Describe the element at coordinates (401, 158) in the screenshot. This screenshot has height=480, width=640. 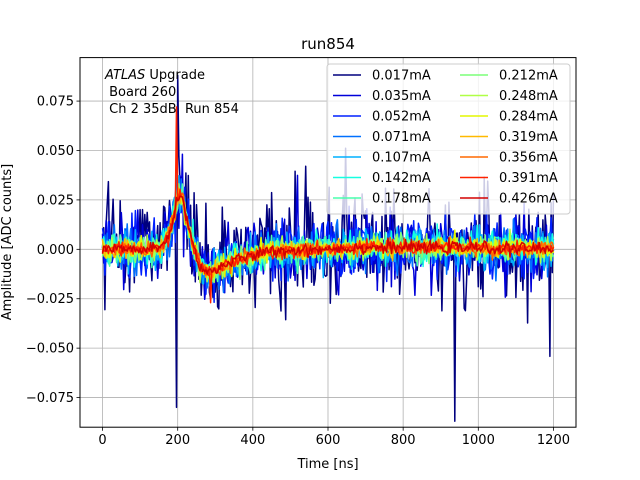
I see `legend-label: 0.107mA` at that location.